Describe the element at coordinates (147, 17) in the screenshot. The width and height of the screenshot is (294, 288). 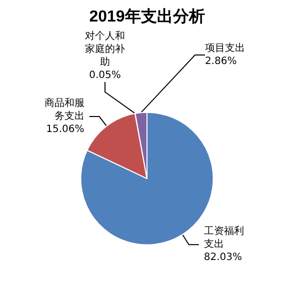
I see `chart-title: 2019年支出分析` at that location.